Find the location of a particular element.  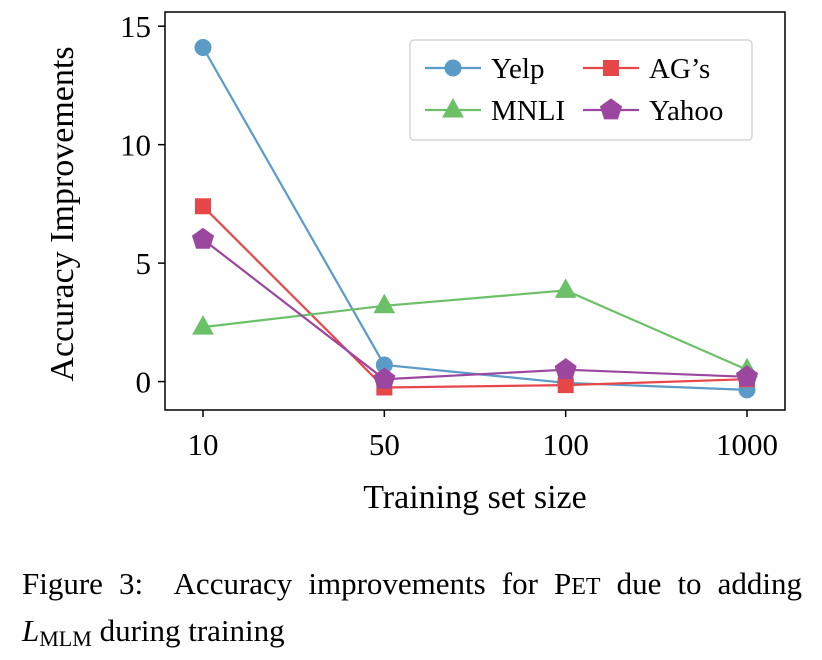

y-tick-label: 0 is located at coordinates (144, 382).